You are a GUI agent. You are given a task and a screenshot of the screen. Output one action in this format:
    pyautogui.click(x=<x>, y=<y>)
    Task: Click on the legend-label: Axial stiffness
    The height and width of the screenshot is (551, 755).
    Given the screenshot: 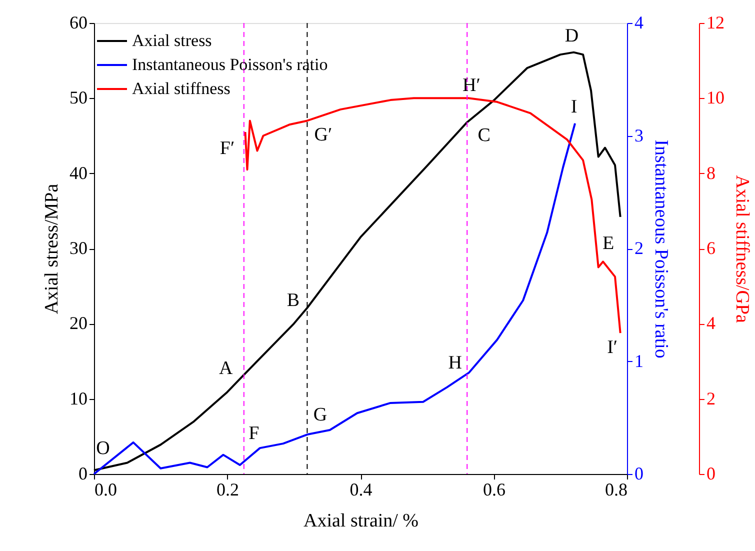 What is the action you would take?
    pyautogui.click(x=181, y=88)
    